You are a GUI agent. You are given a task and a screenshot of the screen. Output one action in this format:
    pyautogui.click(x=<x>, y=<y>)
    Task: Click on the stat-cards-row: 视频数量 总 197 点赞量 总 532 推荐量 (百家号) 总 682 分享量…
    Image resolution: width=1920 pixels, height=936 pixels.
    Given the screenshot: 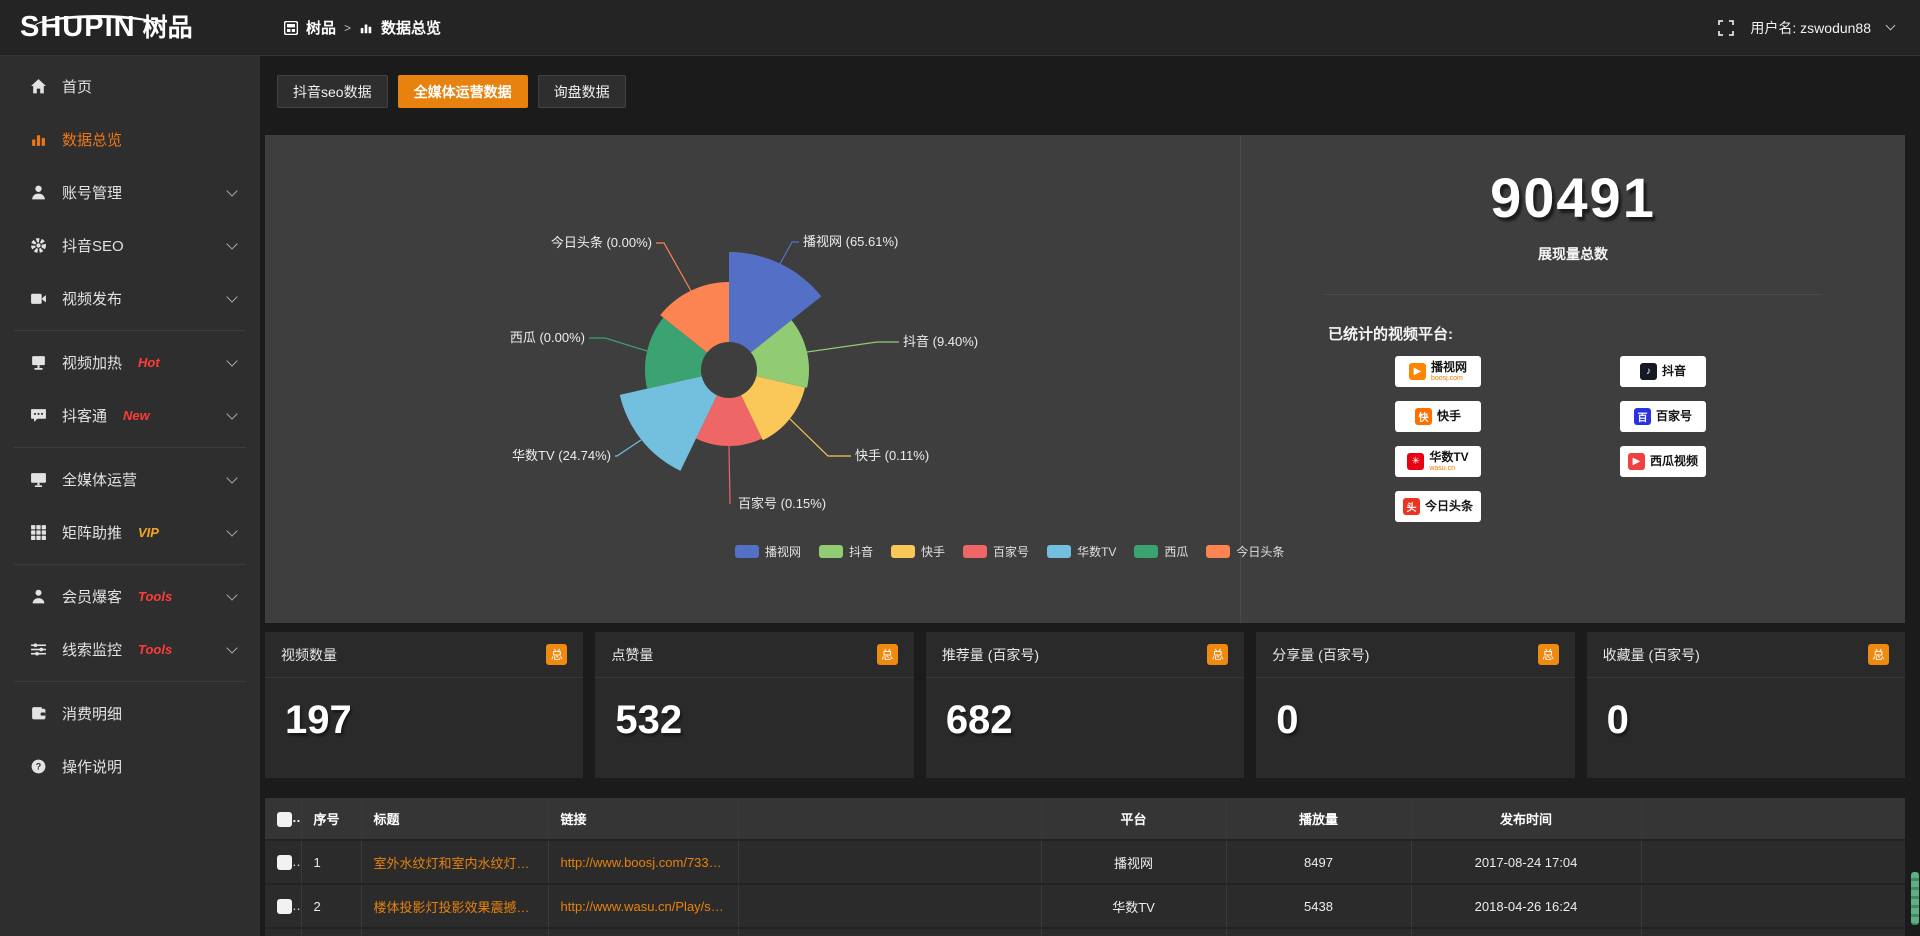 What is the action you would take?
    pyautogui.click(x=1085, y=705)
    